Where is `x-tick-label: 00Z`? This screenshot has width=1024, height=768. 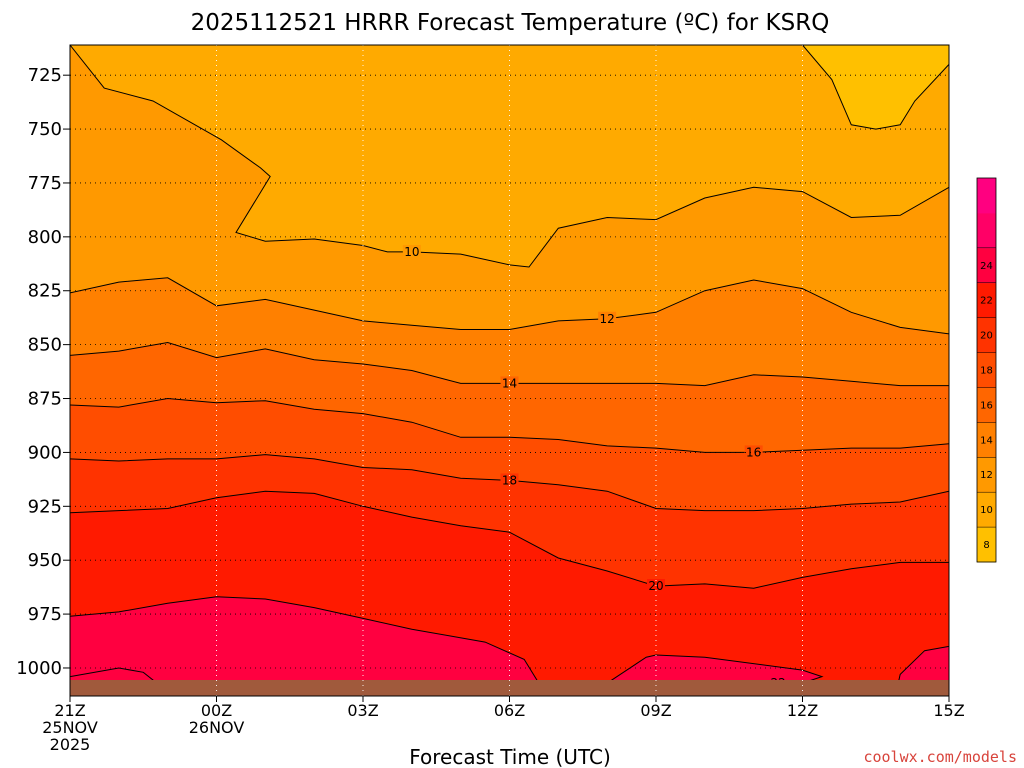
x-tick-label: 00Z is located at coordinates (216, 710).